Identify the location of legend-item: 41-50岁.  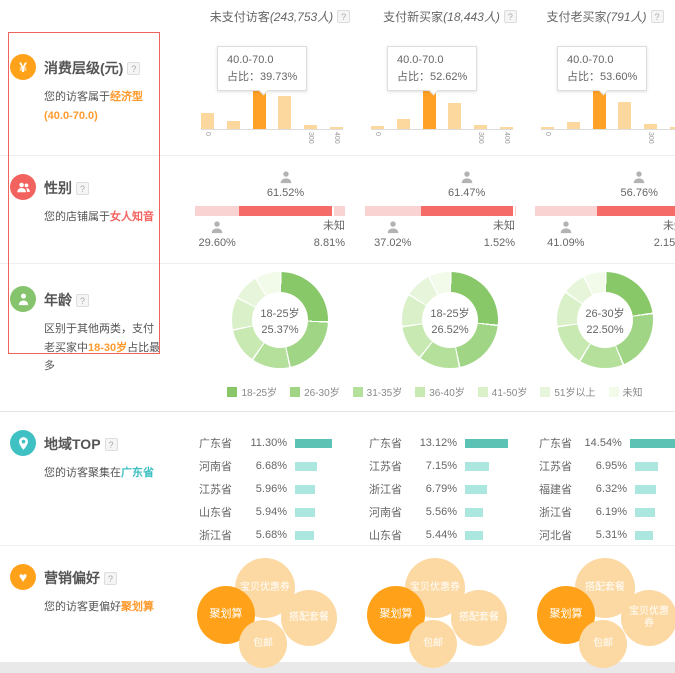
(502, 391).